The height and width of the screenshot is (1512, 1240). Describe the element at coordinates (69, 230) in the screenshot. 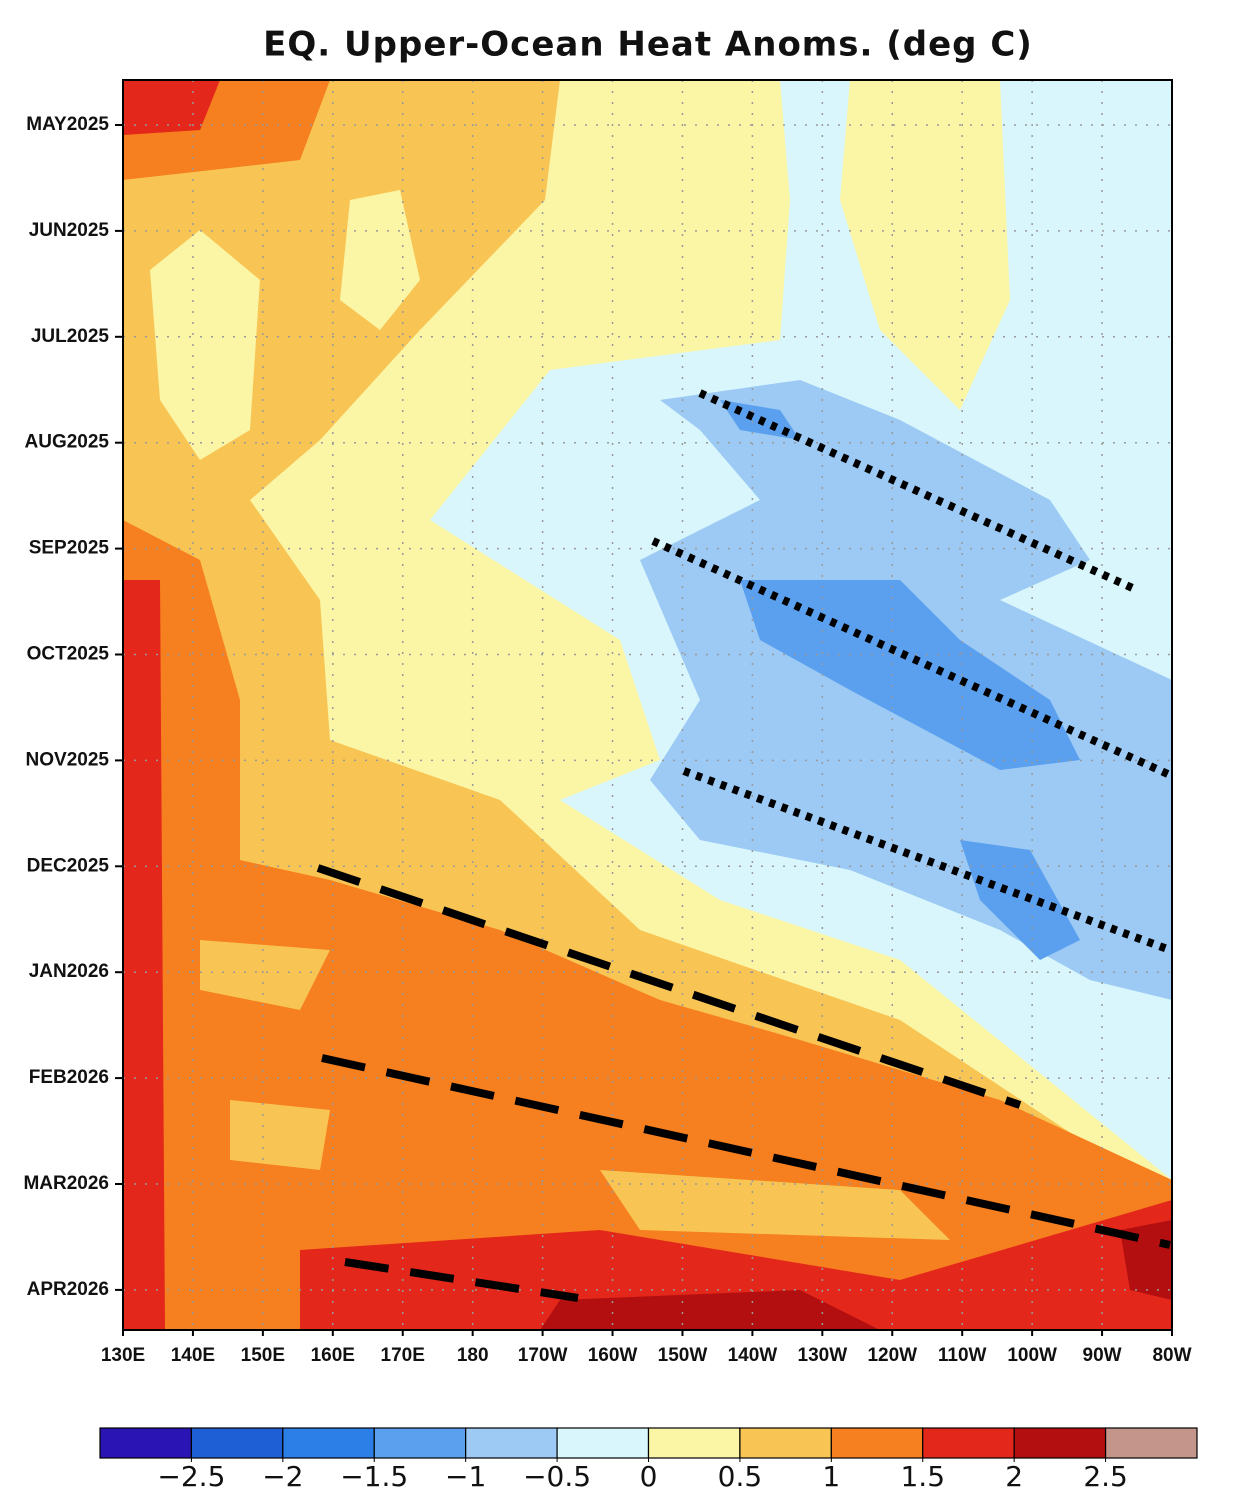

I see `y-tick-label: JUN2025` at that location.